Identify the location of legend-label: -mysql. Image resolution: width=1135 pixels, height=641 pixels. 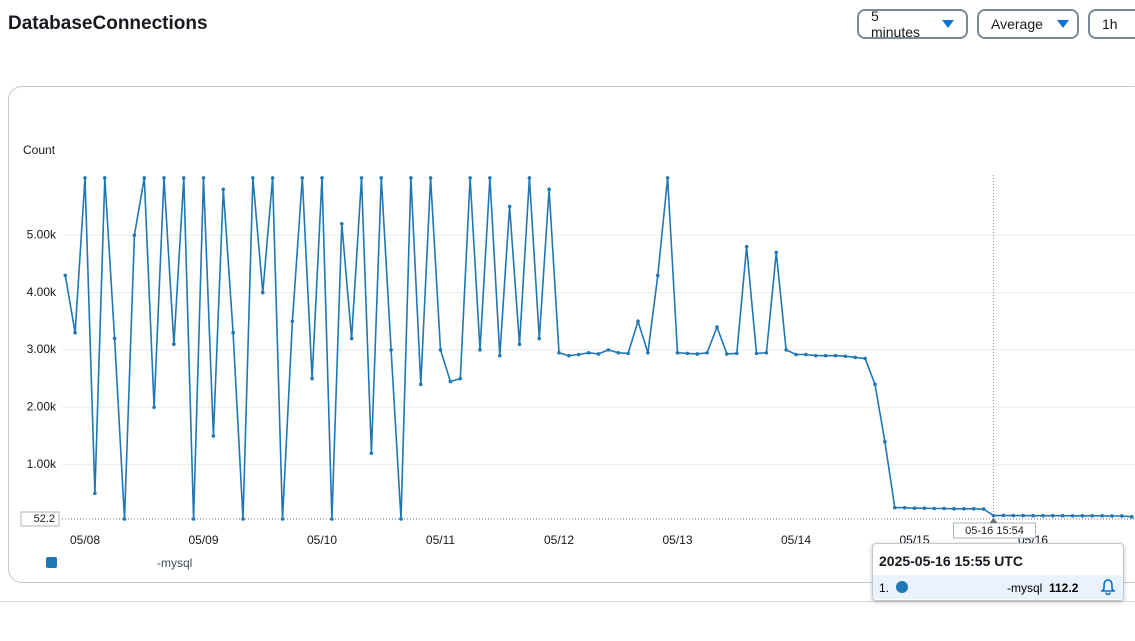
(174, 563).